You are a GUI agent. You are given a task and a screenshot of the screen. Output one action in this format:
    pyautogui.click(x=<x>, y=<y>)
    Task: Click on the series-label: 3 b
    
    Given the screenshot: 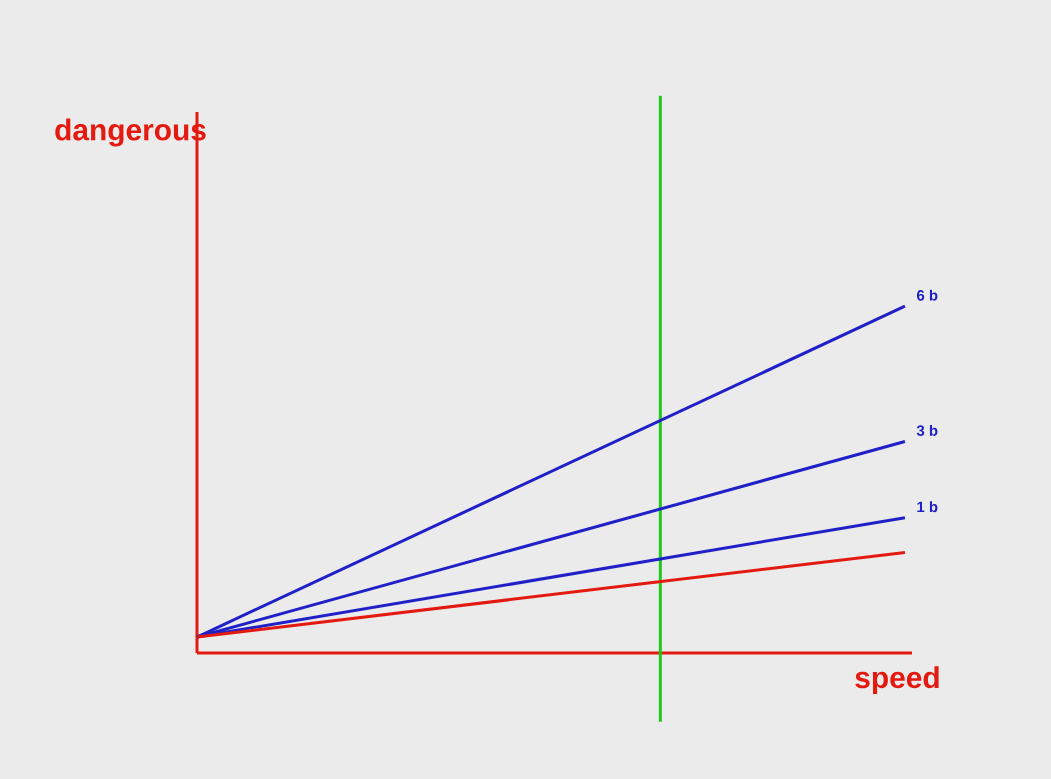 What is the action you would take?
    pyautogui.click(x=927, y=430)
    